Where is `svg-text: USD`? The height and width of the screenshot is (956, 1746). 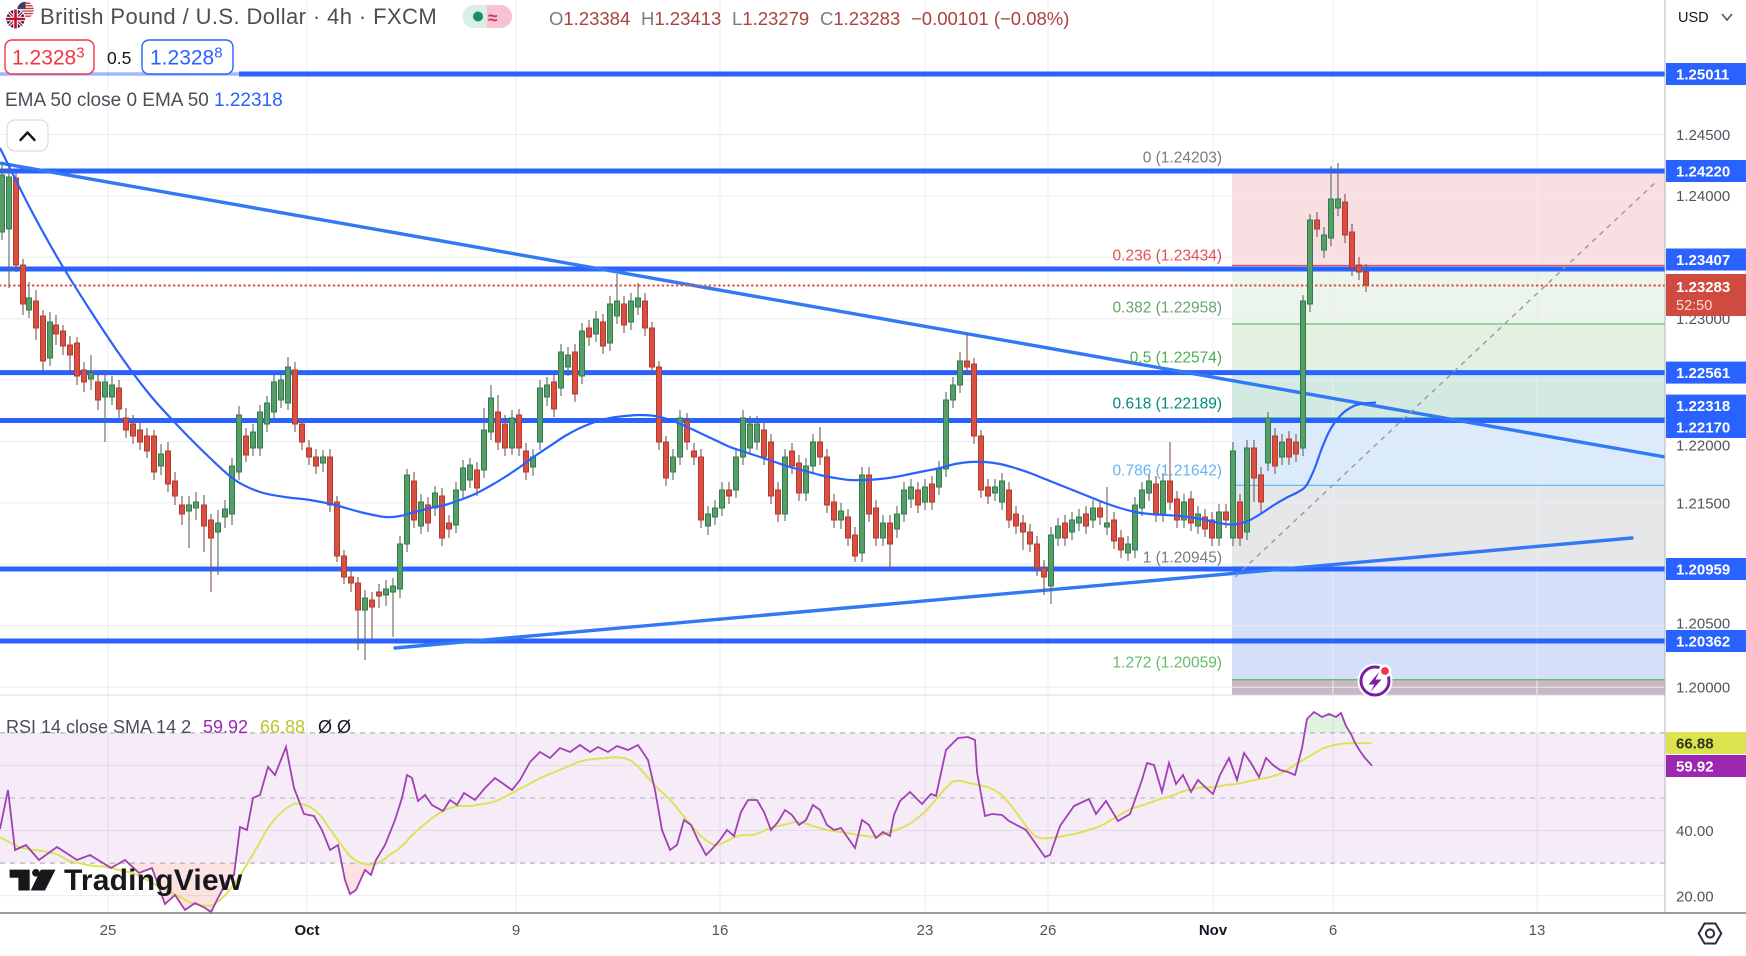
svg-text: USD is located at coordinates (1693, 18).